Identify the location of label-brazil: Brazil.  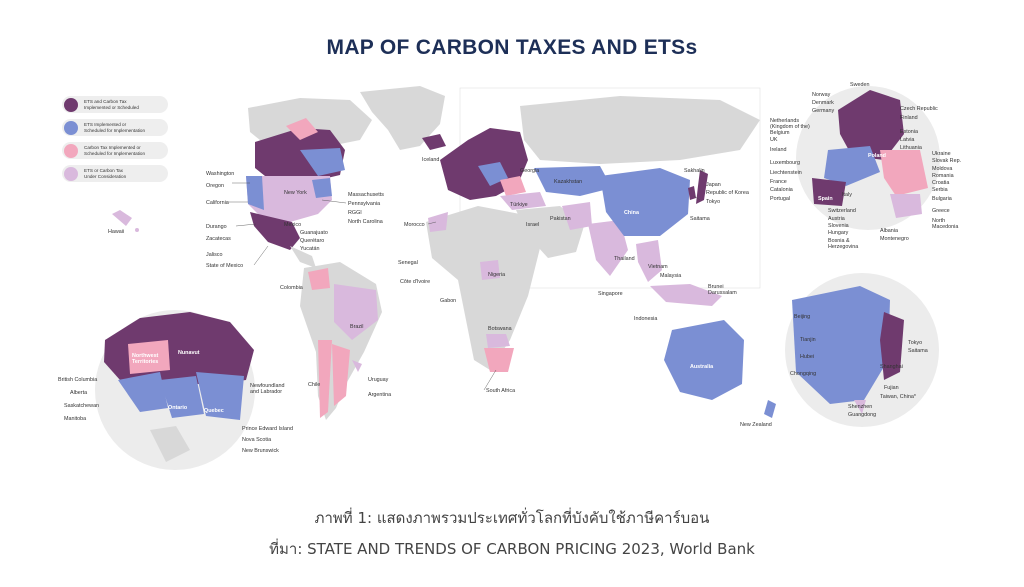
(356, 327).